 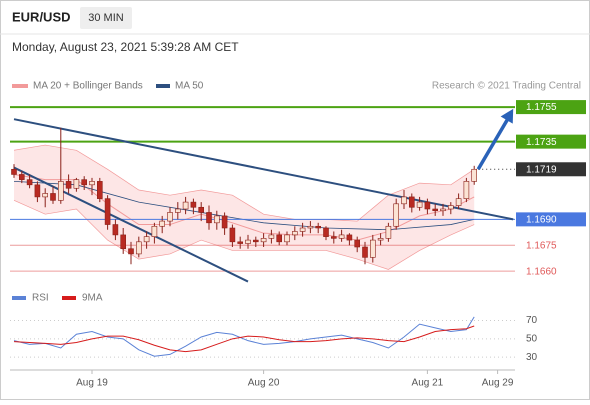 What do you see at coordinates (41, 16) in the screenshot?
I see `symbol: EUR/USD` at bounding box center [41, 16].